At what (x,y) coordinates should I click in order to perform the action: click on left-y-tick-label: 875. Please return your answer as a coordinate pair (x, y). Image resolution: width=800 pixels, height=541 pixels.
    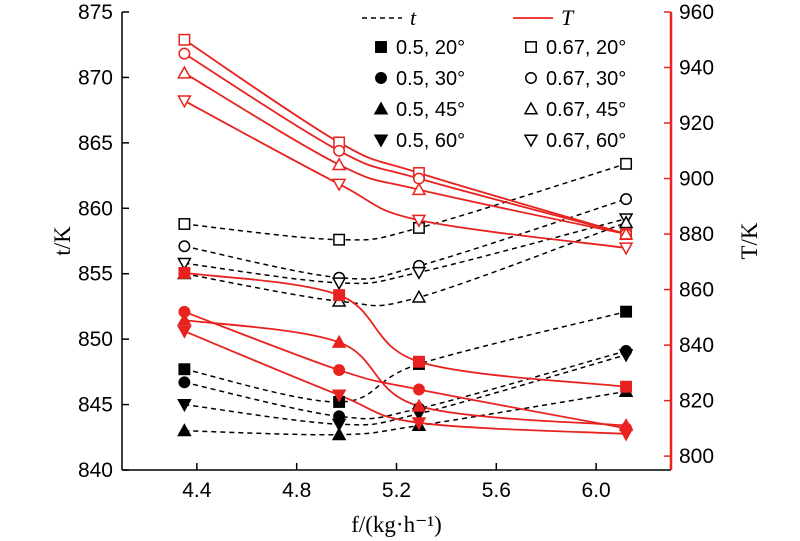
    Looking at the image, I should click on (95, 12).